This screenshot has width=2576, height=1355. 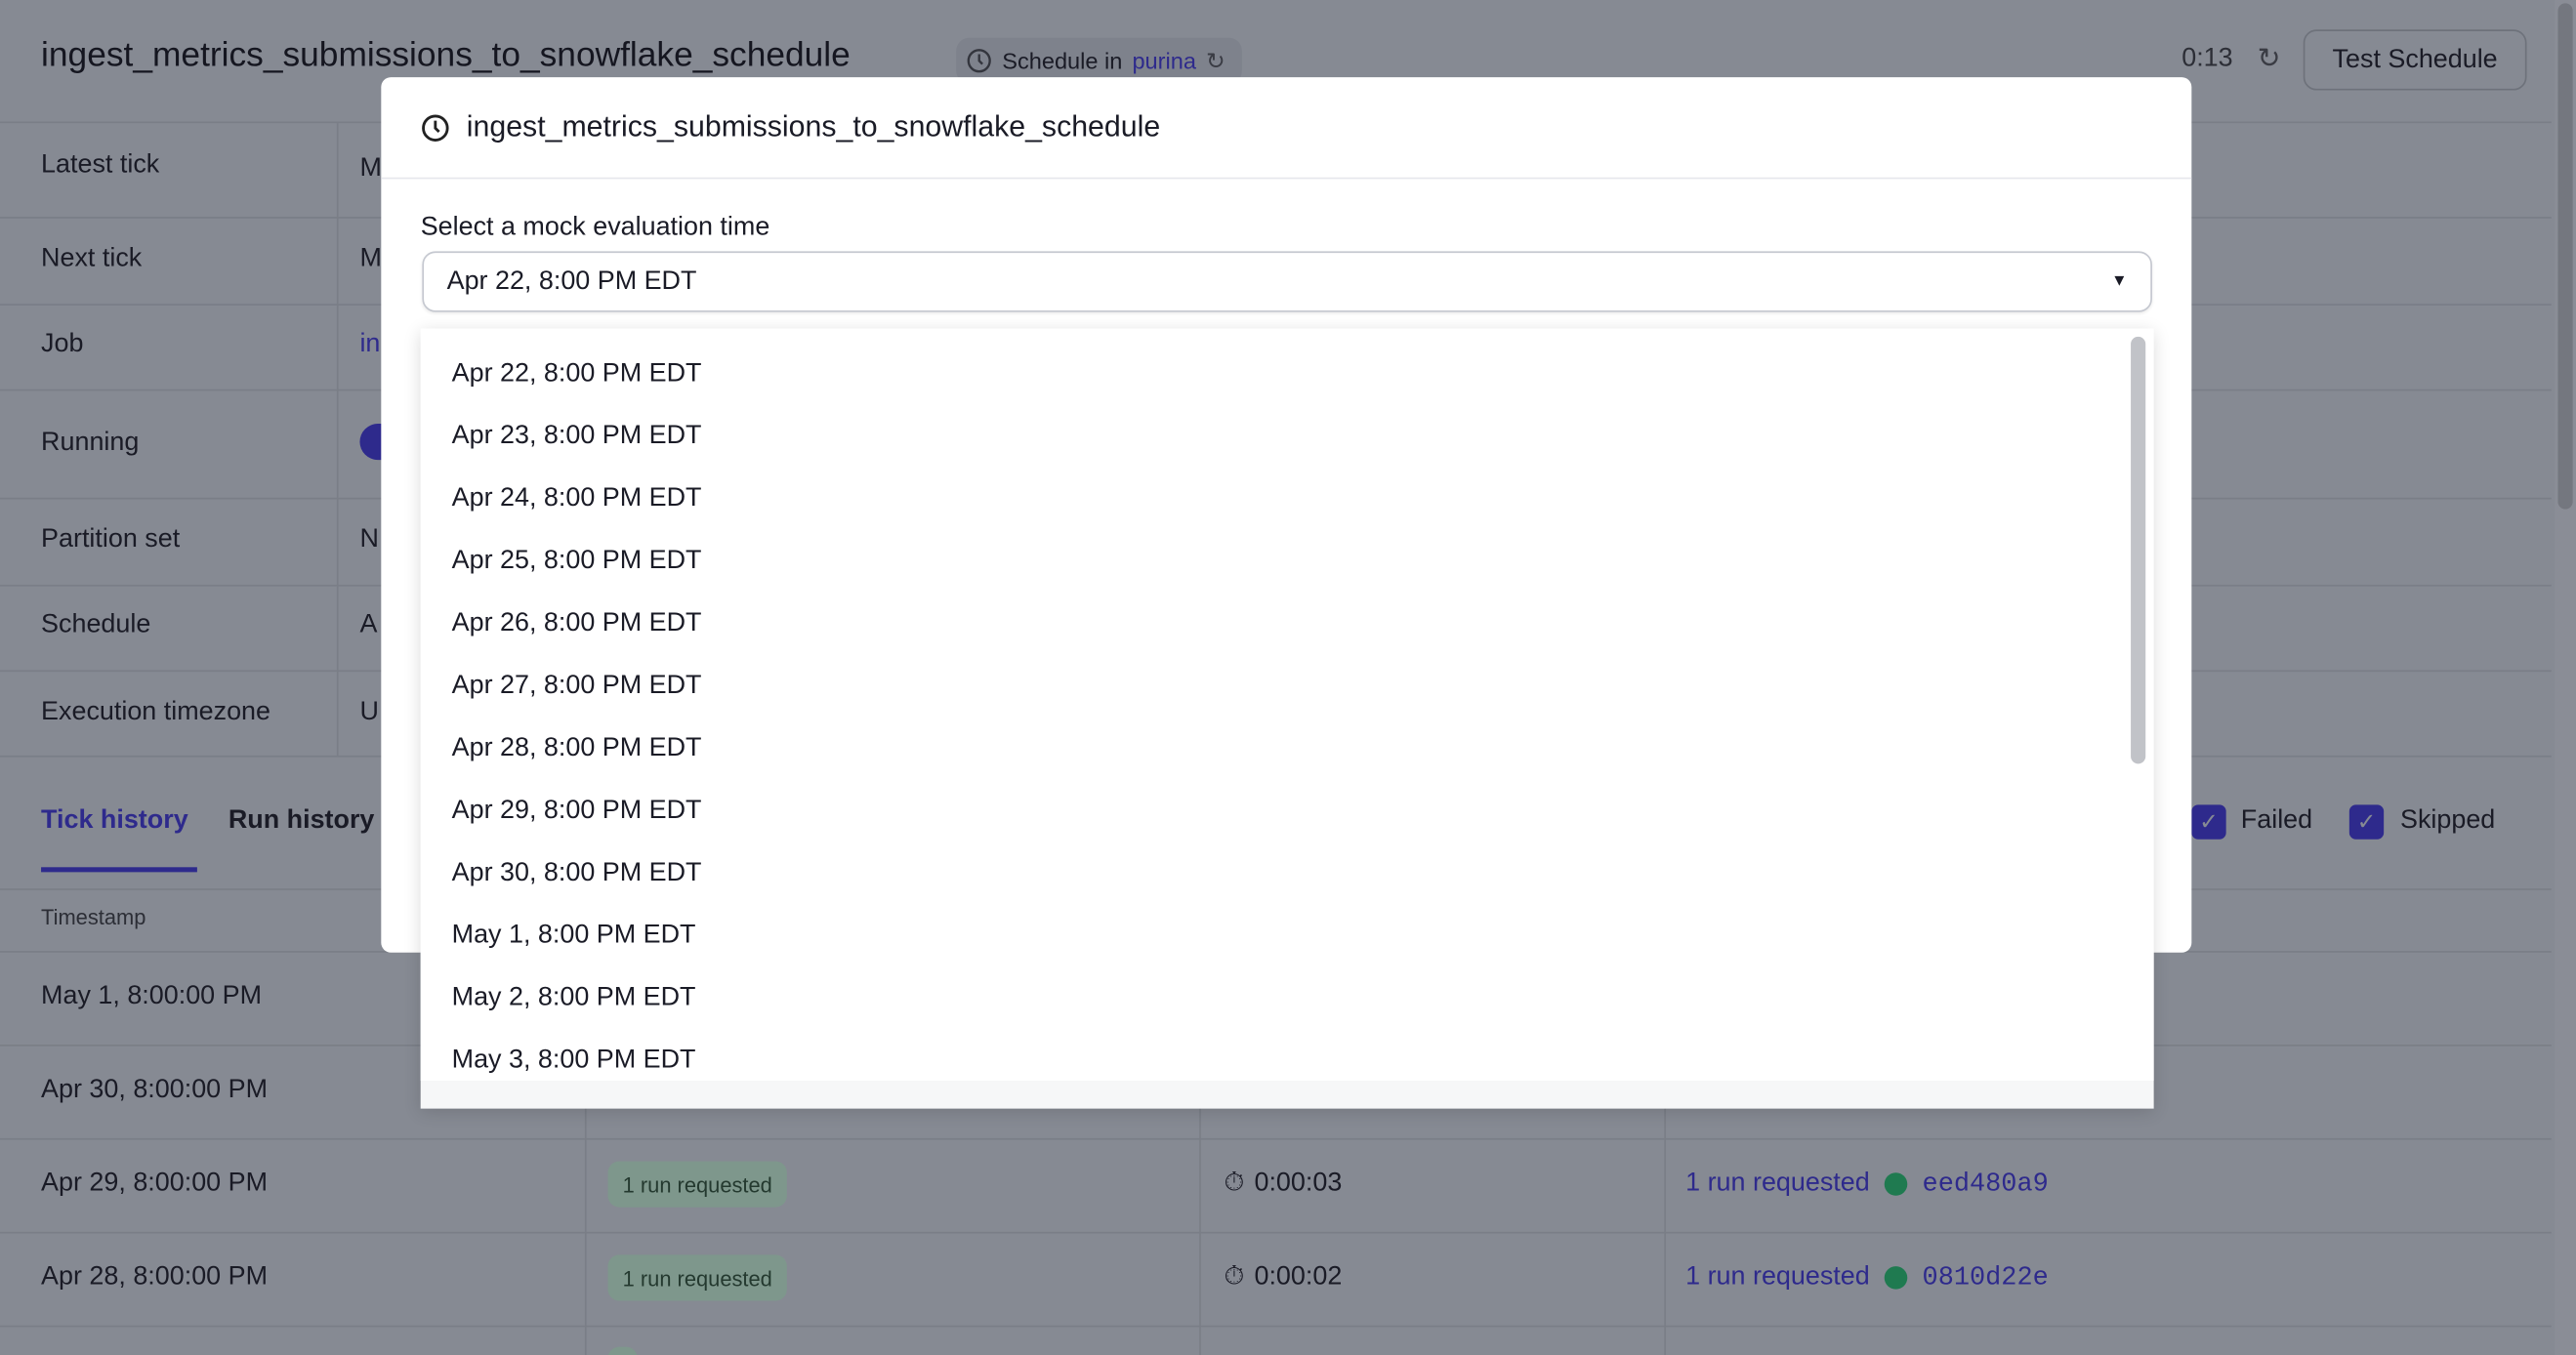 What do you see at coordinates (155, 1183) in the screenshot?
I see `tick-timestamp: Apr 29, 8:00:00 PM` at bounding box center [155, 1183].